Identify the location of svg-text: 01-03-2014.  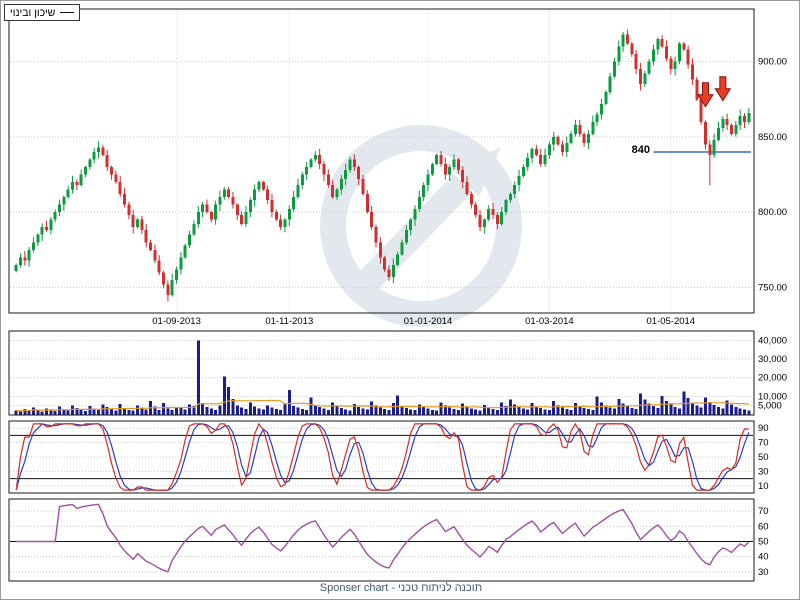
(549, 321).